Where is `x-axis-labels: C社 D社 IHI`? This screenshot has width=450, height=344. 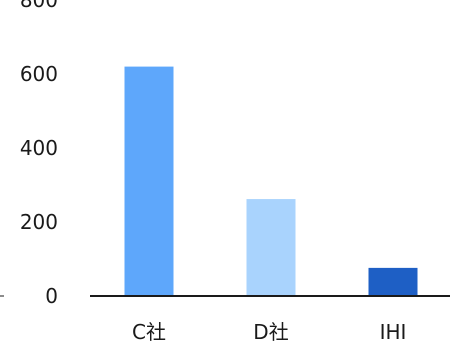
x-axis-labels: C社 D社 IHI is located at coordinates (269, 332).